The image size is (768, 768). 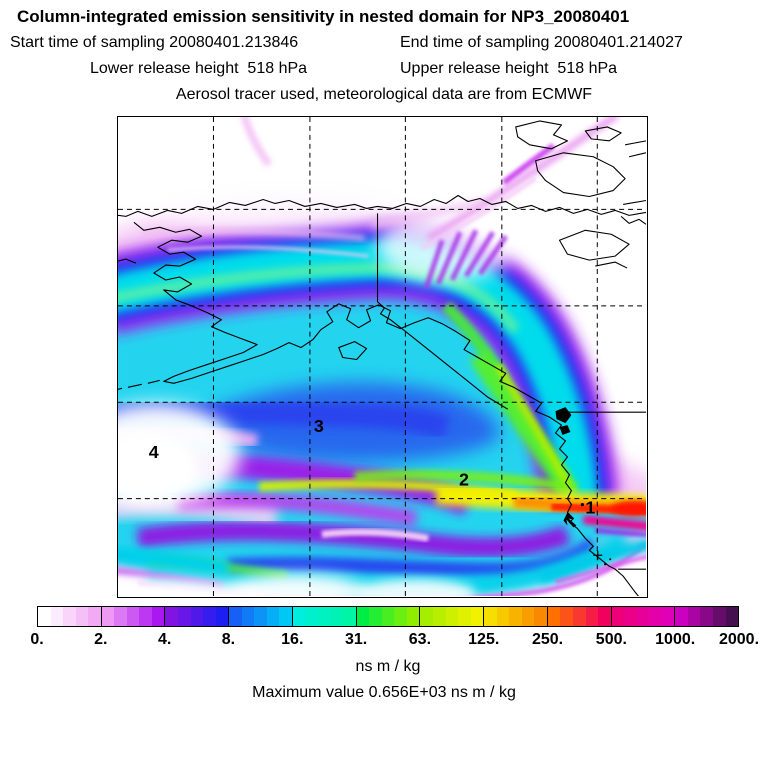 I want to click on lower-release-label: Lower release height 518 hPa, so click(x=199, y=68).